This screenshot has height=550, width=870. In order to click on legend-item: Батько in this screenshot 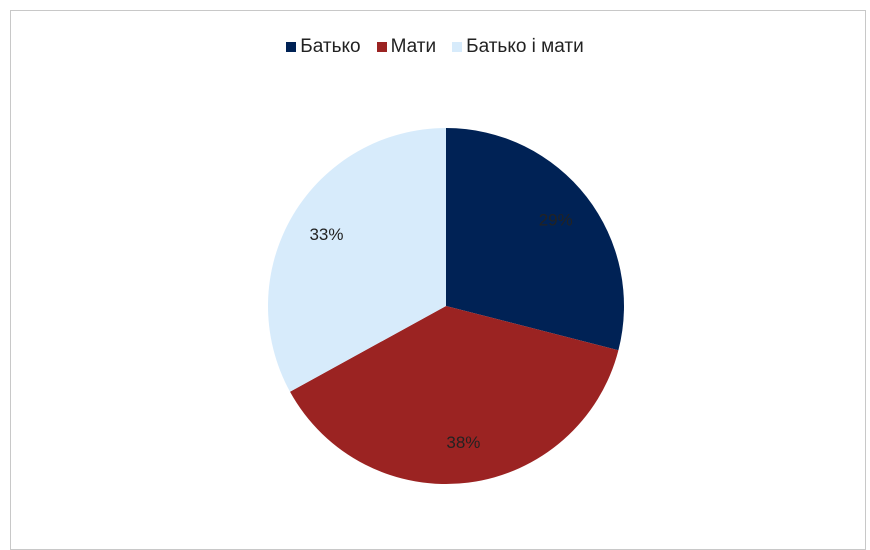, I will do `click(323, 47)`.